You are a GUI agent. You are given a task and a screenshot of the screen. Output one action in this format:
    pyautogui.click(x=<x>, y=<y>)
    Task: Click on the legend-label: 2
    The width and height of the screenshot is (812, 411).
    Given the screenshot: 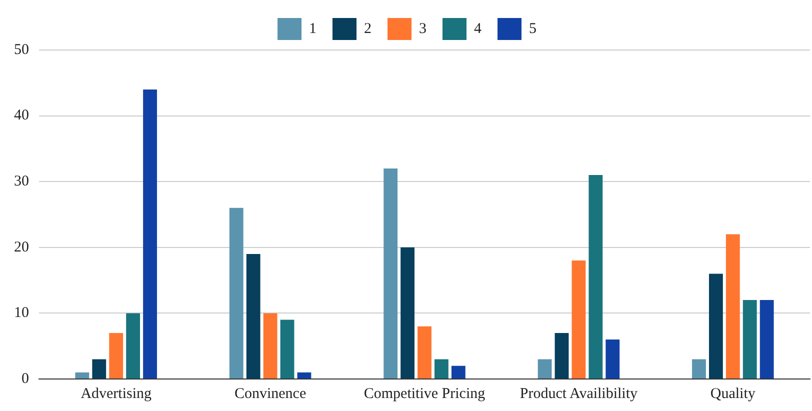 What is the action you would take?
    pyautogui.click(x=368, y=28)
    